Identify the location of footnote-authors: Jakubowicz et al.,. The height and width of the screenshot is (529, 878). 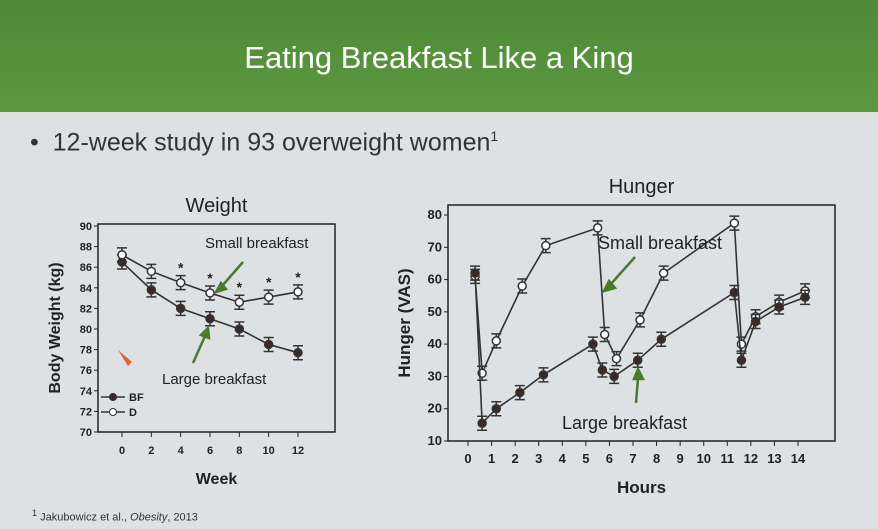
(84, 517).